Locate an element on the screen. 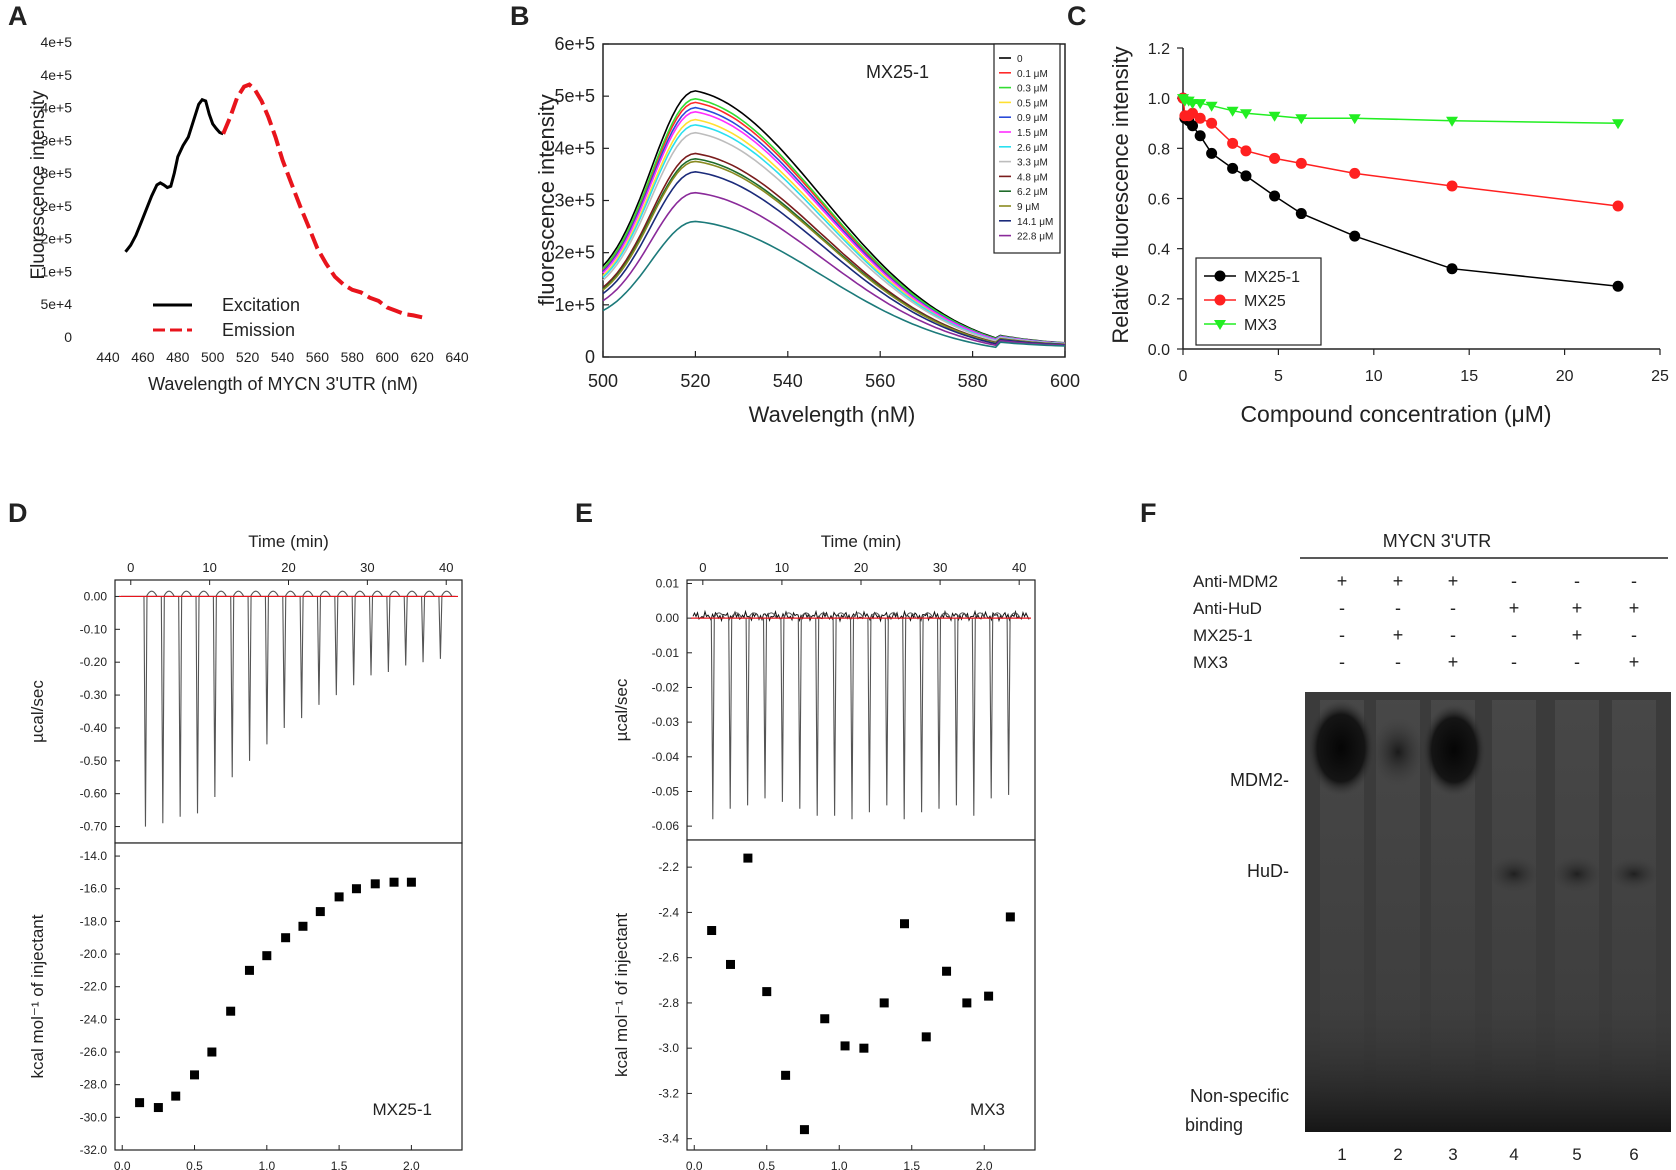 Image resolution: width=1676 pixels, height=1170 pixels. d-rate-tick-label: -0.50 is located at coordinates (94, 761).